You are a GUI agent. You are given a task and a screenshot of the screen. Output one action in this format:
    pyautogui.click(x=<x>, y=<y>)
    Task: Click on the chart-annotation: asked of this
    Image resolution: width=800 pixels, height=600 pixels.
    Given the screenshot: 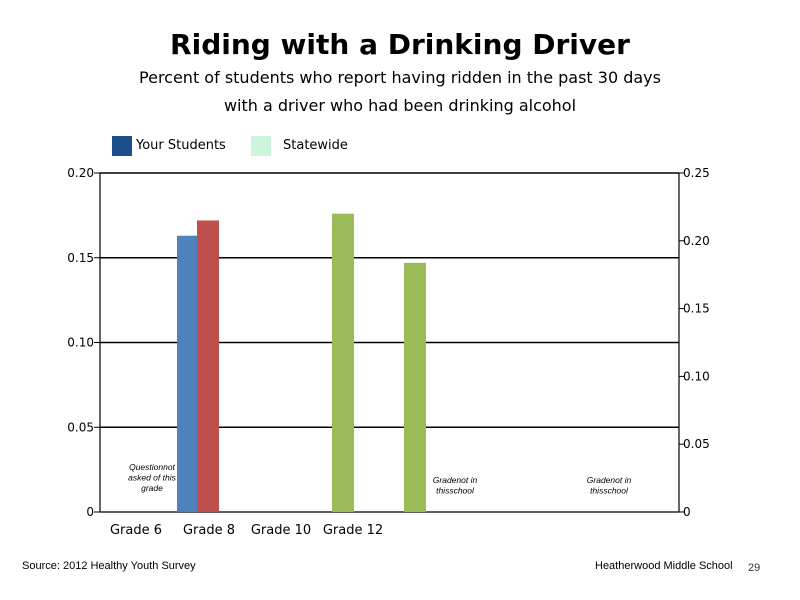 What is the action you would take?
    pyautogui.click(x=152, y=478)
    